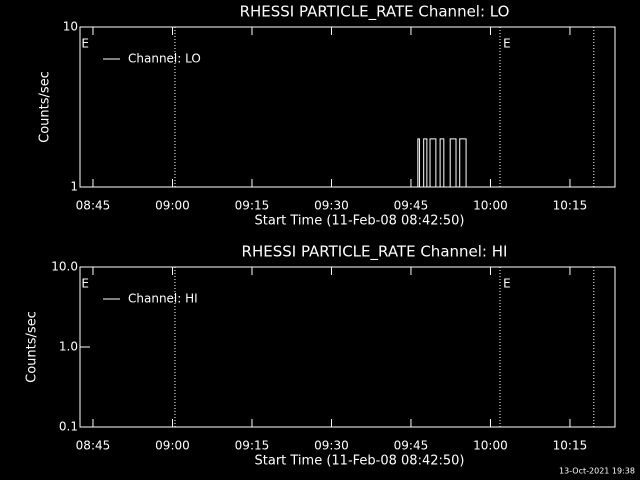  Describe the element at coordinates (70, 27) in the screenshot. I see `y-tick-label: 10` at that location.